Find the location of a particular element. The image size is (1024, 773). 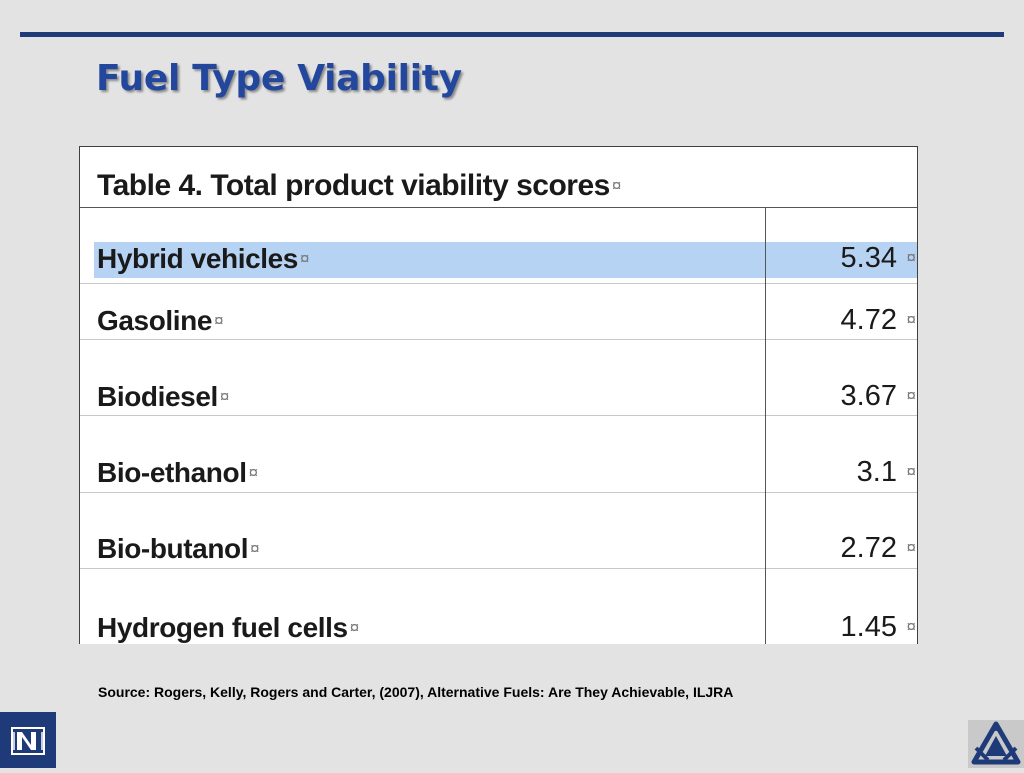

row-highlight is located at coordinates (505, 260).